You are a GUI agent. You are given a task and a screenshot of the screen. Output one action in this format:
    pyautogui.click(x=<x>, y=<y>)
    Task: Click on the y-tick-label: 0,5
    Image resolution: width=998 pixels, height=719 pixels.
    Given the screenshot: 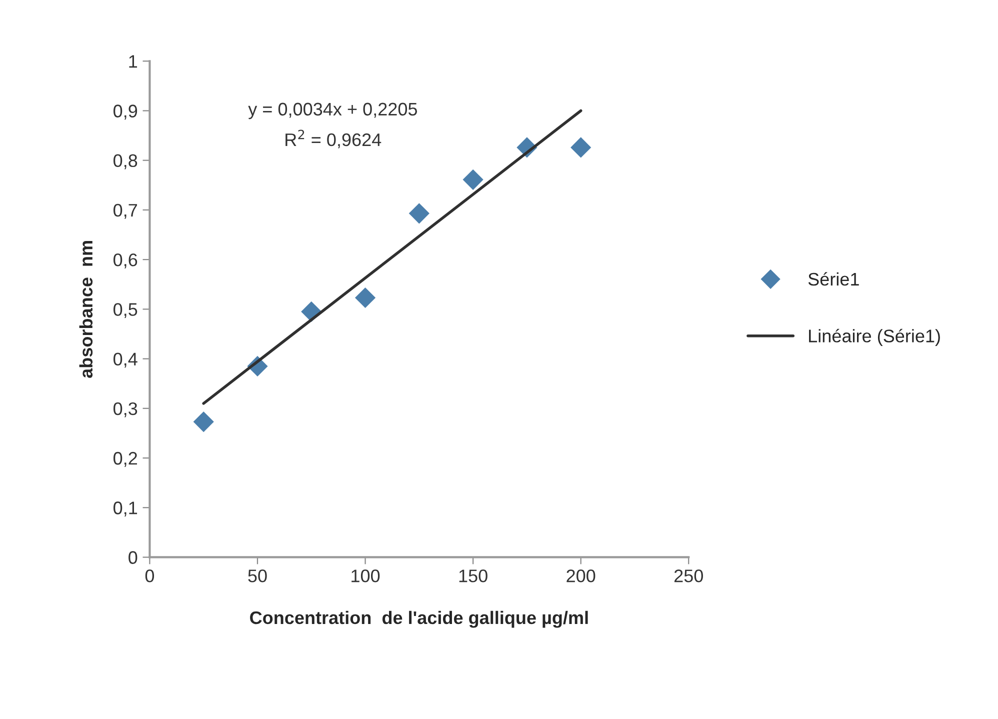 What is the action you would take?
    pyautogui.click(x=126, y=310)
    